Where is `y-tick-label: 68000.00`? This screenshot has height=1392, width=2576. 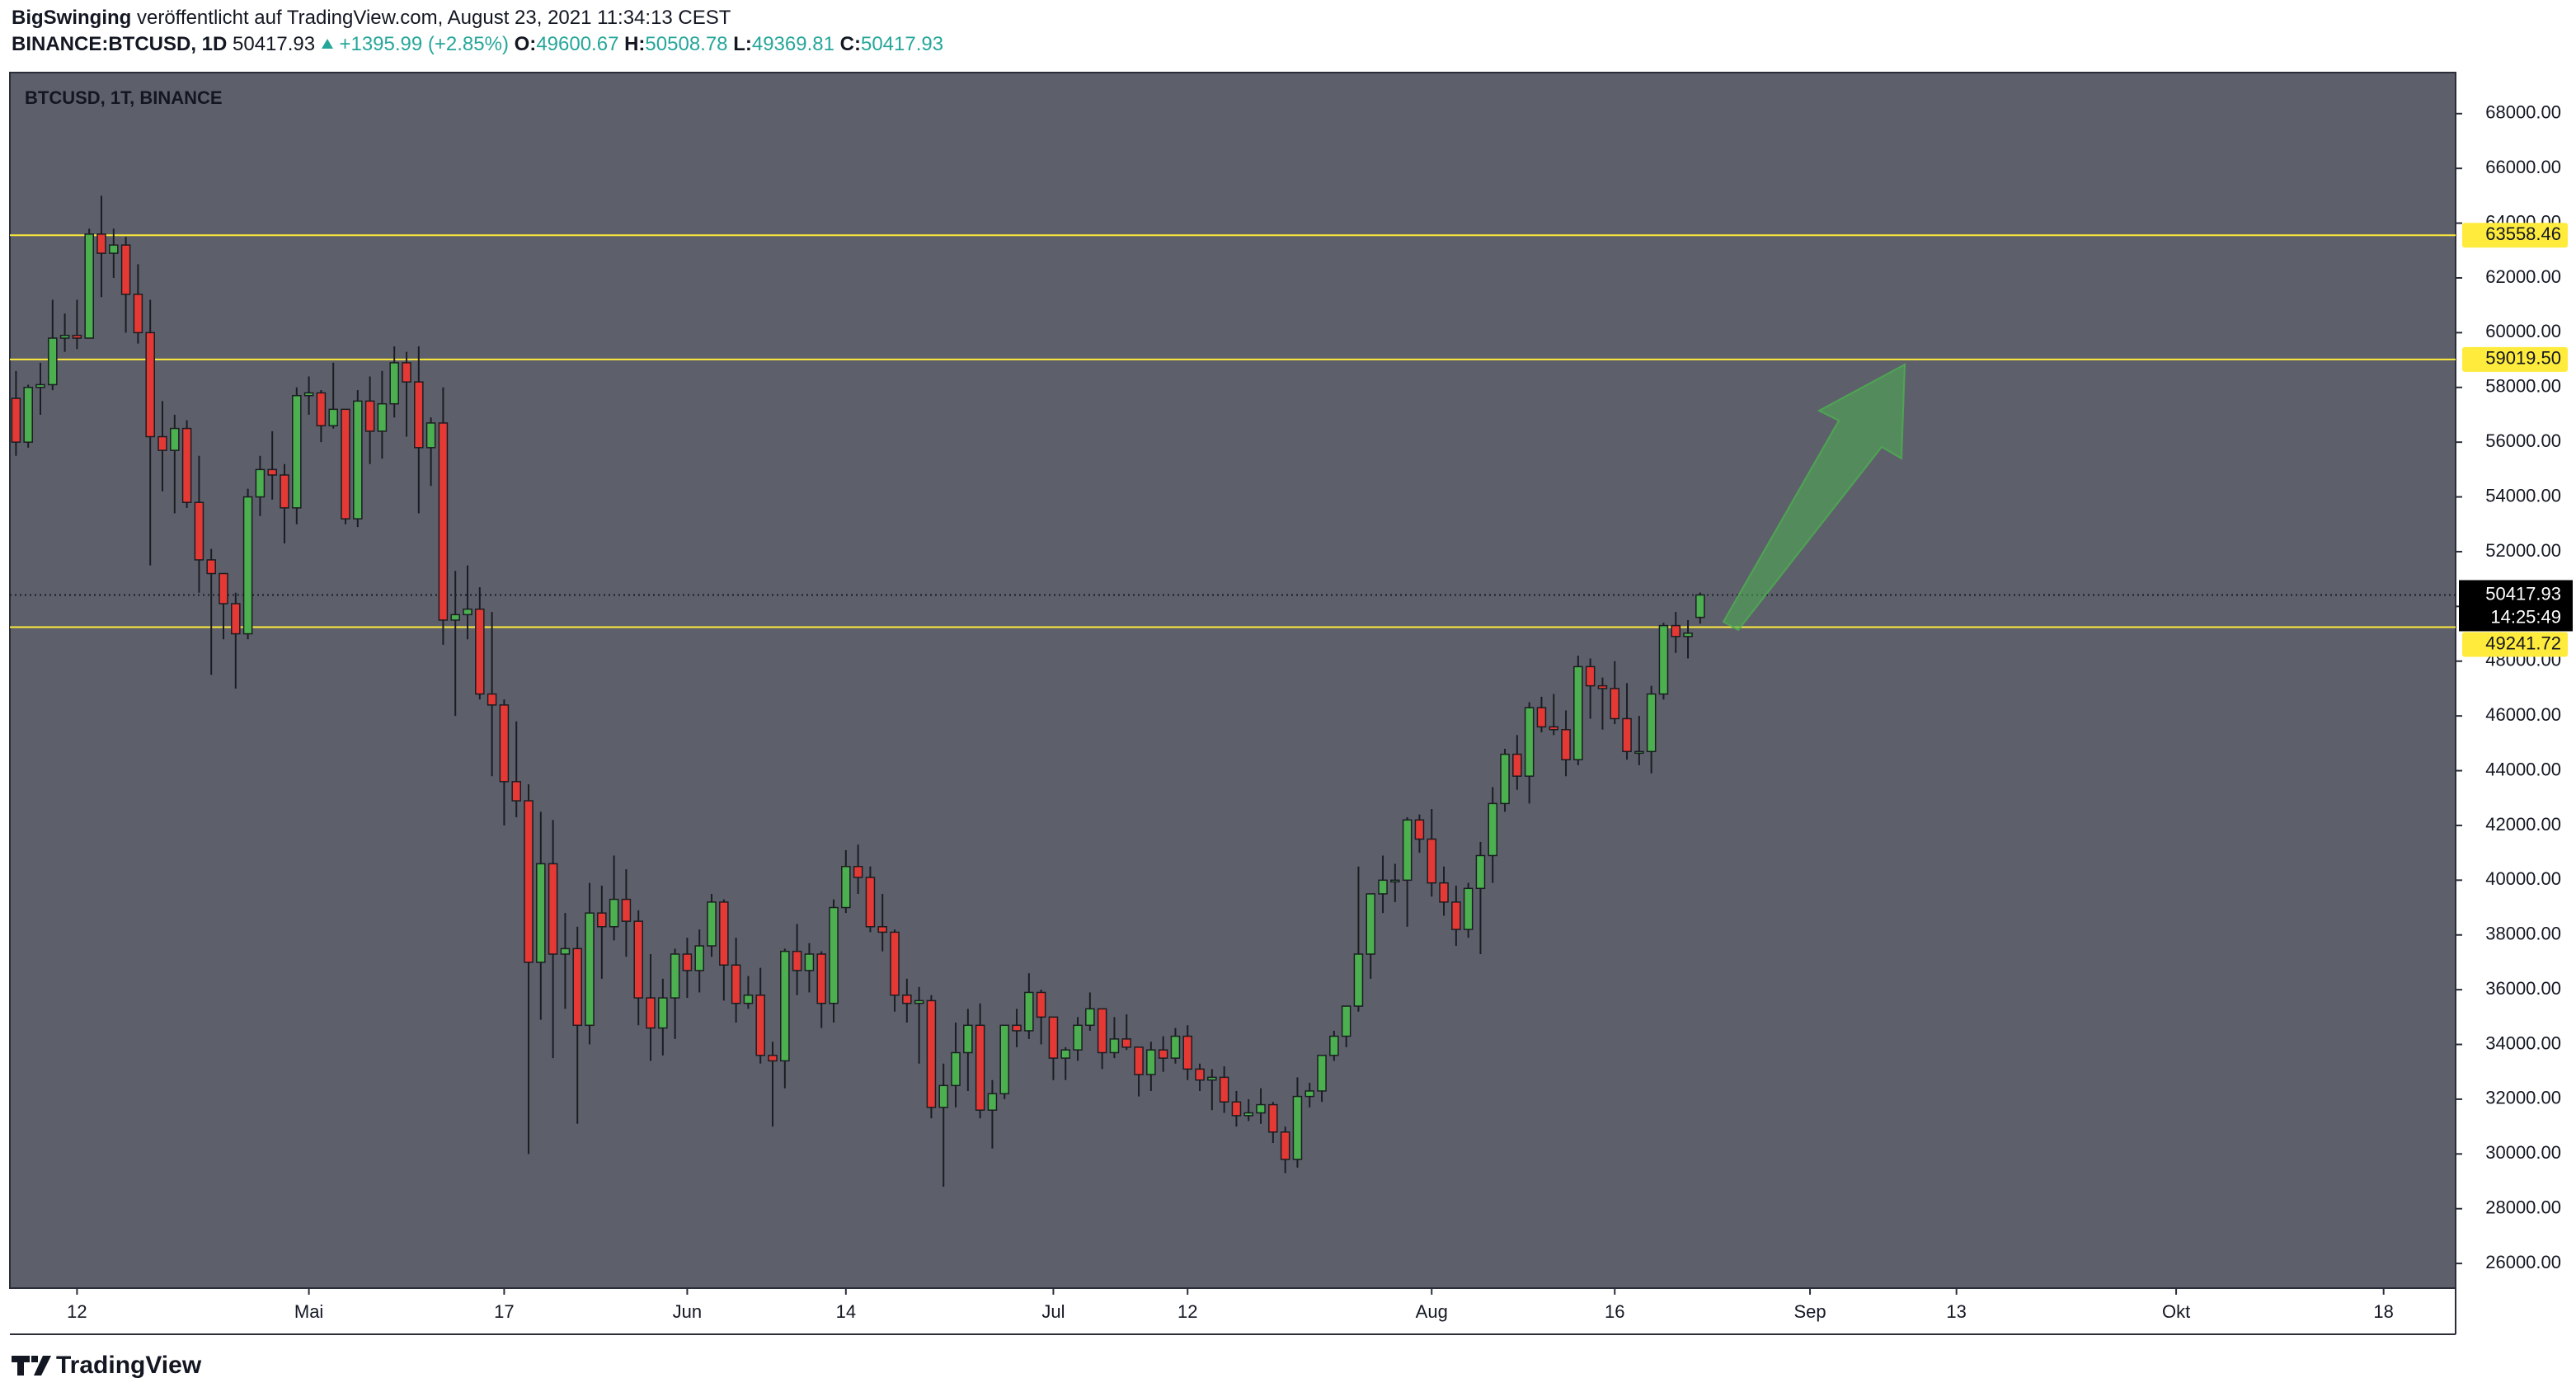
y-tick-label: 68000.00 is located at coordinates (2523, 112).